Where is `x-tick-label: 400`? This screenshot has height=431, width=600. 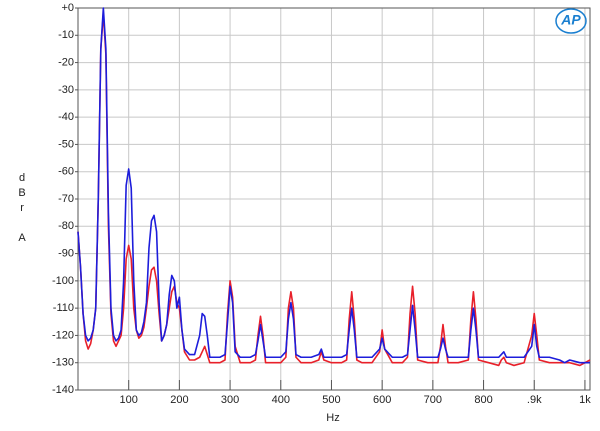
x-tick-label: 400 is located at coordinates (281, 400).